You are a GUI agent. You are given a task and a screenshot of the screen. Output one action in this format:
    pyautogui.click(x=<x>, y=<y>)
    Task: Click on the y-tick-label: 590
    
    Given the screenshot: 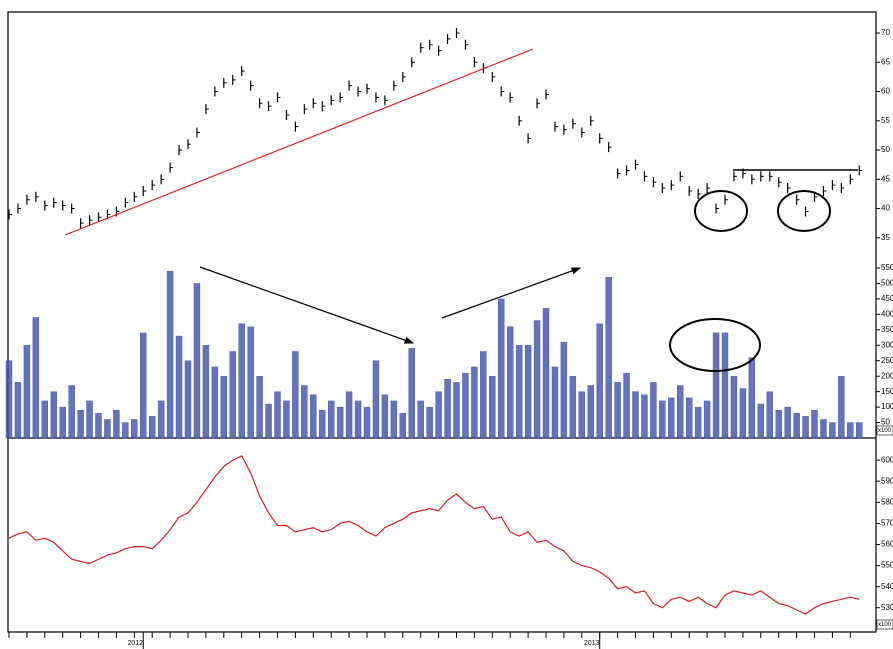 What is the action you would take?
    pyautogui.click(x=887, y=480)
    